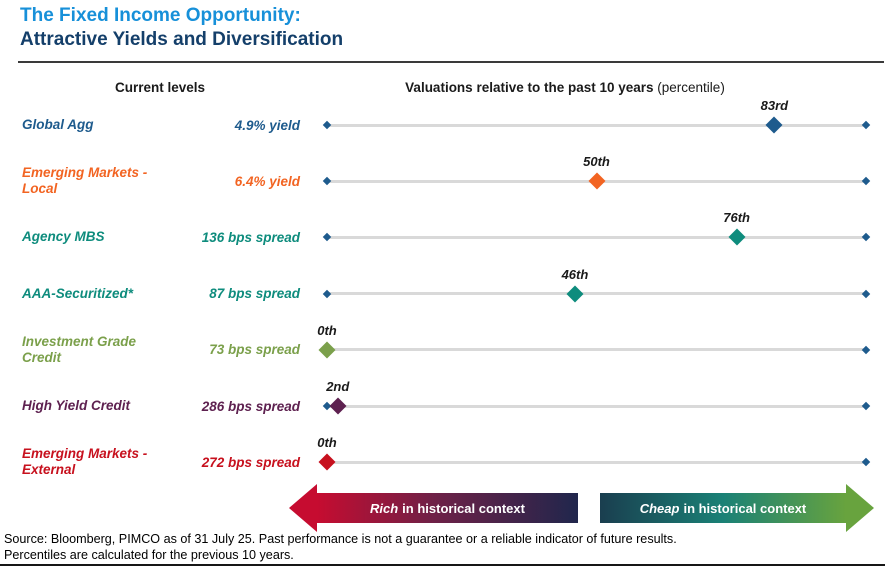  Describe the element at coordinates (76, 405) in the screenshot. I see `row-label: High Yield Credit` at that location.